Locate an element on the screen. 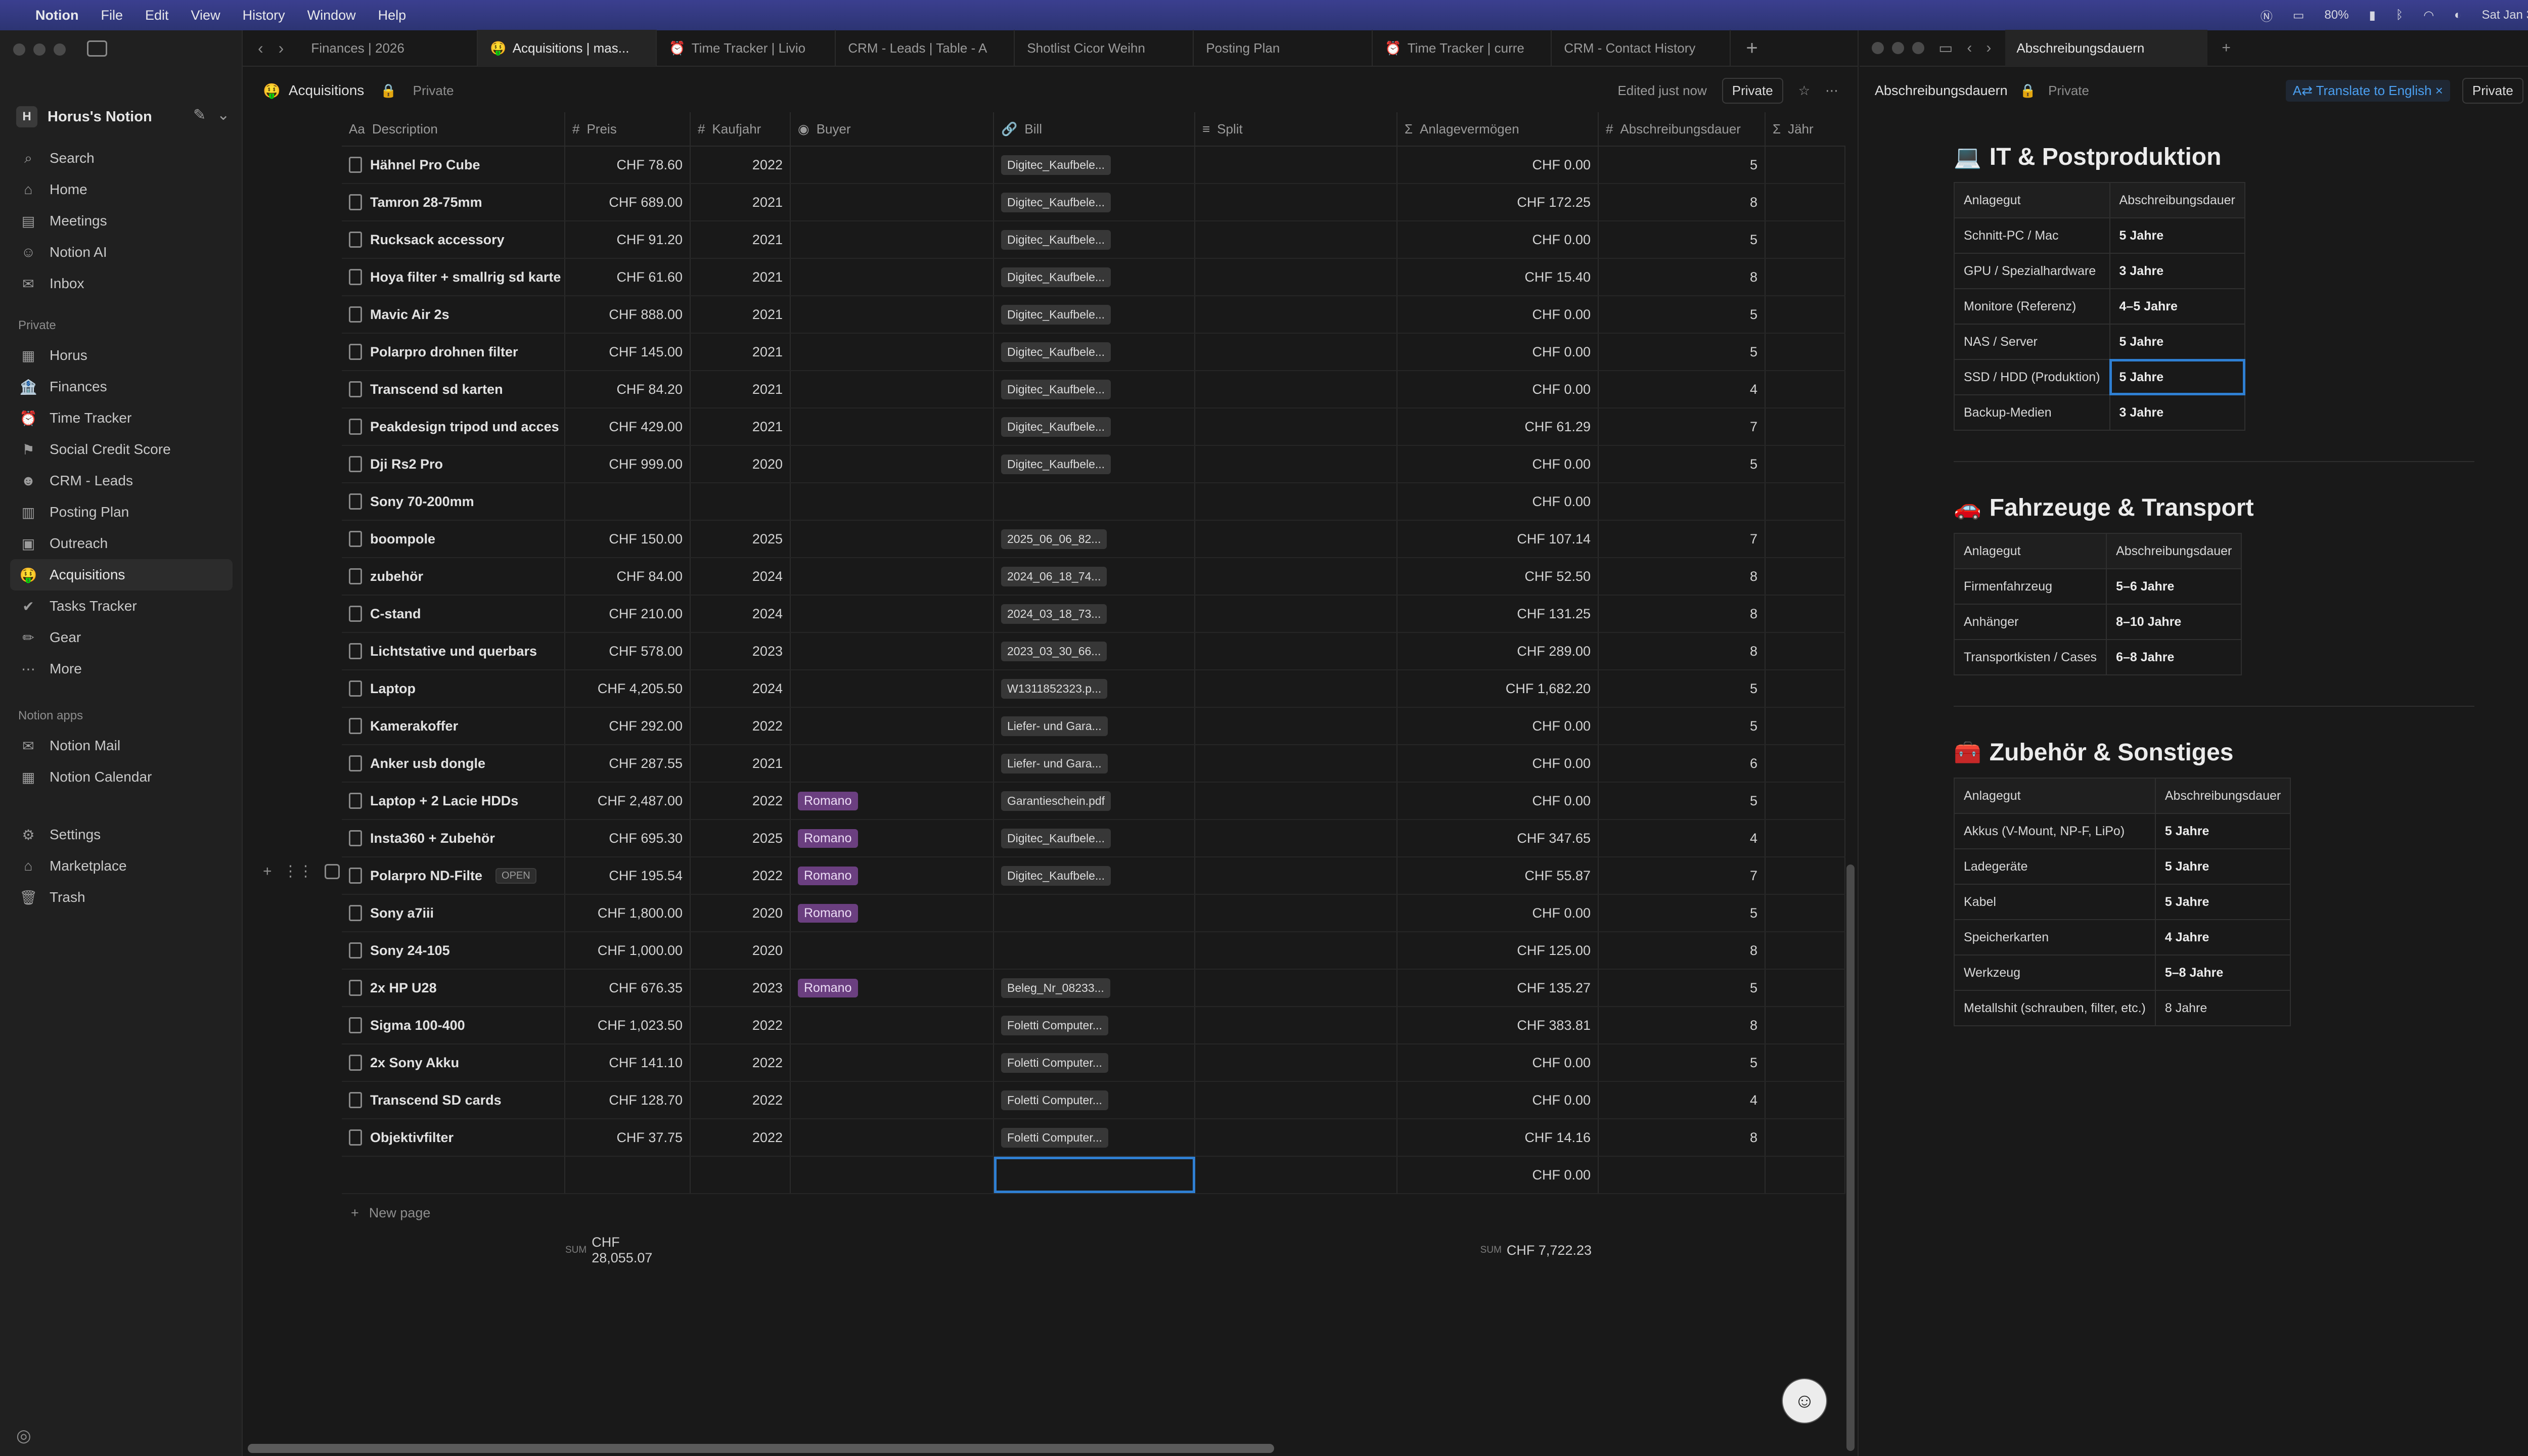 Image resolution: width=2528 pixels, height=1456 pixels. table-row: Speicherkarten 4 Jahre is located at coordinates (2122, 937).